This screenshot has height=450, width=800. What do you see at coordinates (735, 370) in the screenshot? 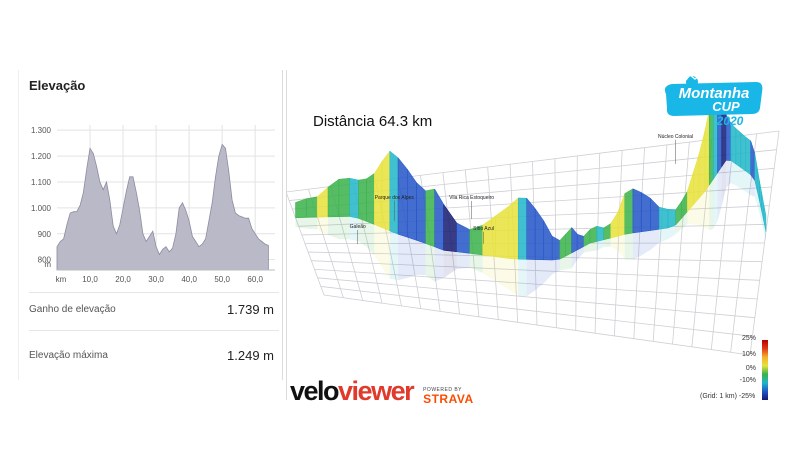
I see `gradient-legend: 25% 10% 0% -10%` at bounding box center [735, 370].